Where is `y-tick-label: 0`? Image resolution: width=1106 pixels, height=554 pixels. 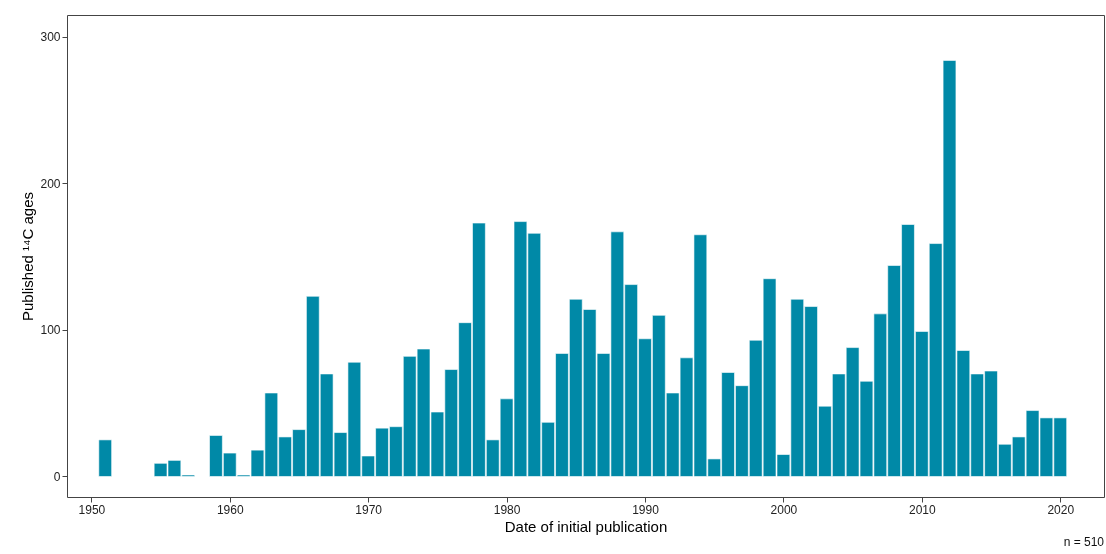
y-tick-label: 0 is located at coordinates (57, 476).